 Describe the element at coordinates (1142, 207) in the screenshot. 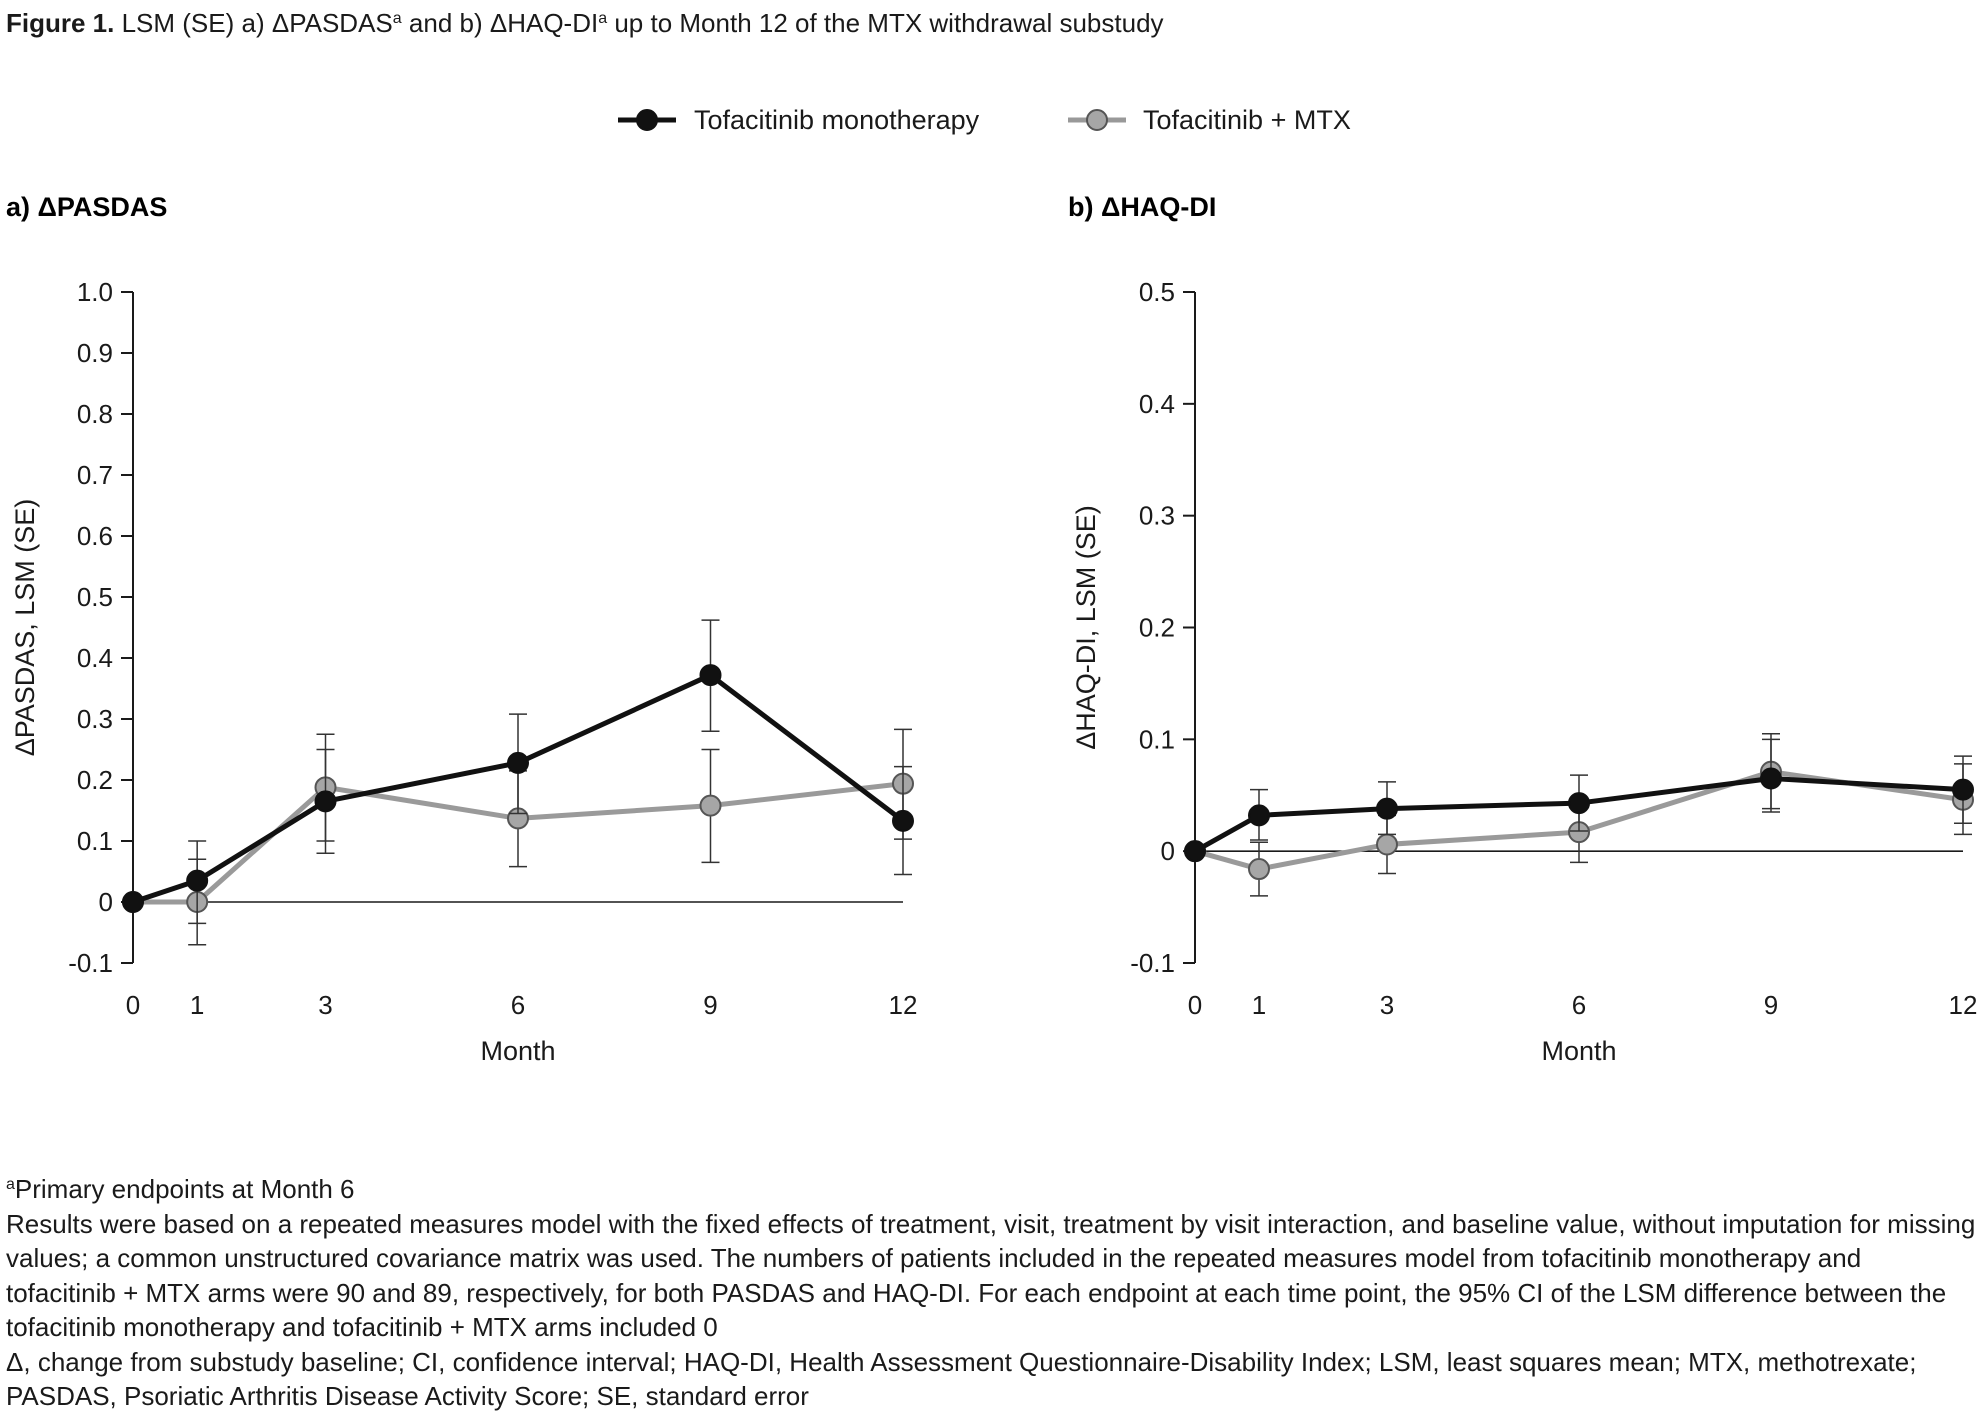

I see `panel-title: b) ΔHAQ-DI` at that location.